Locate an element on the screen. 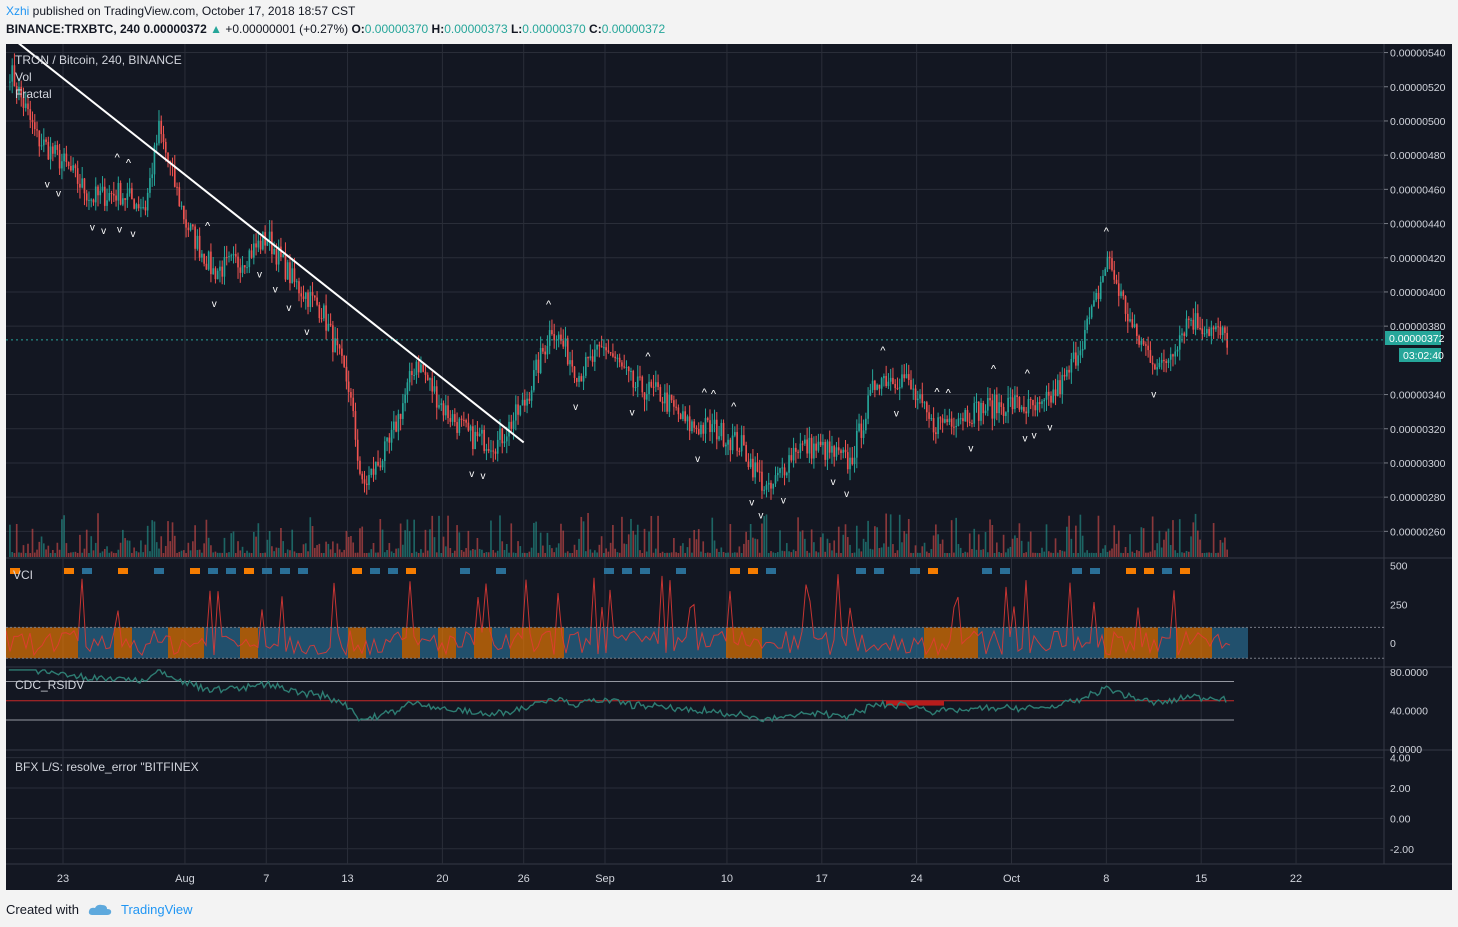 The width and height of the screenshot is (1458, 927). bfx-legend: BFX L/S: resolve_error "BITFINEX is located at coordinates (107, 767).